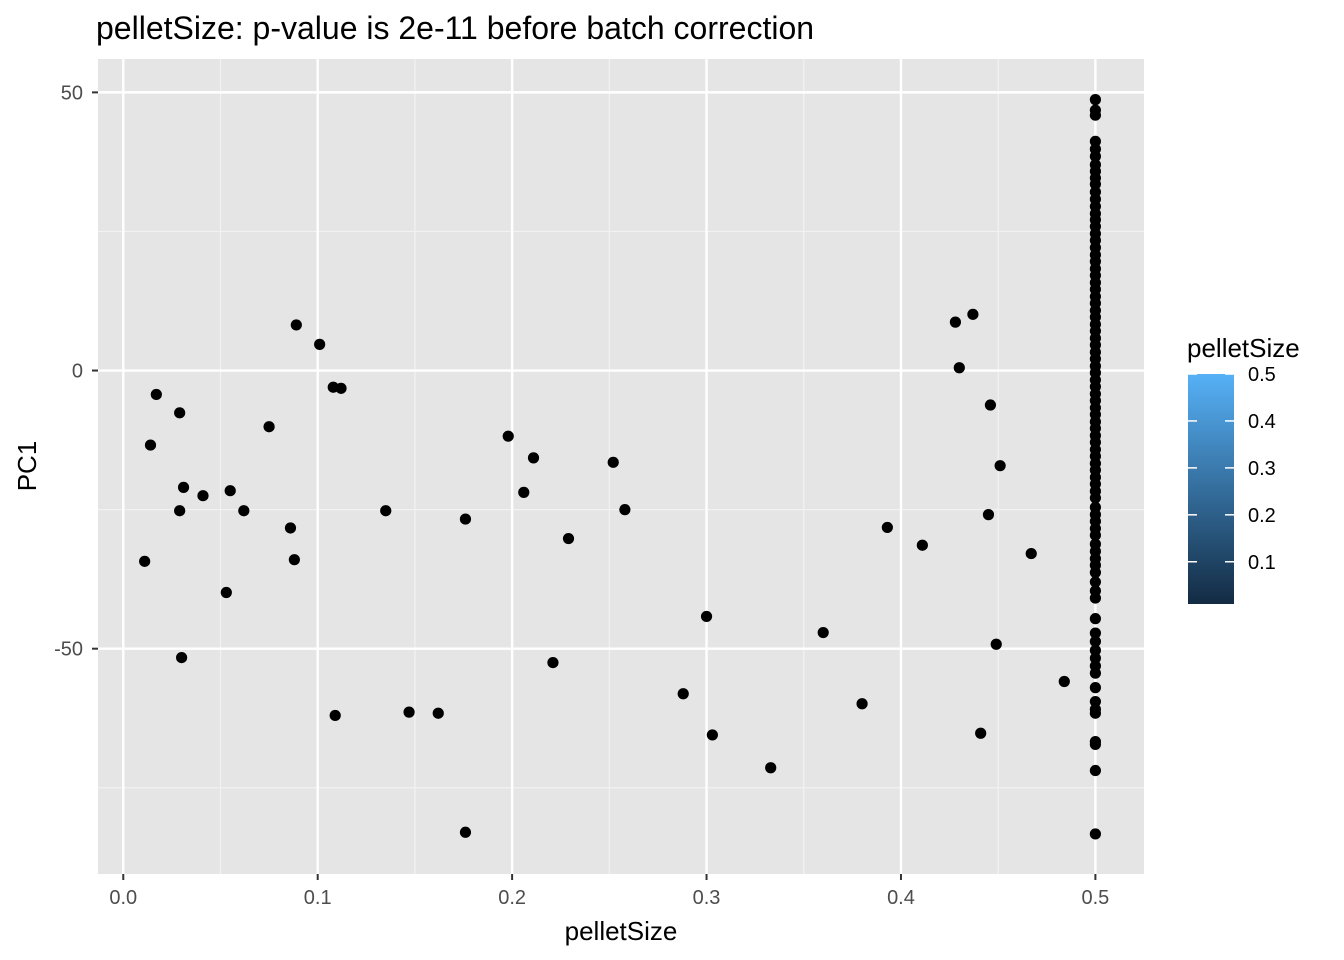 The width and height of the screenshot is (1344, 960). I want to click on legend-labels: 0.5 0.4 0.3 0.2 0.1, so click(1262, 469).